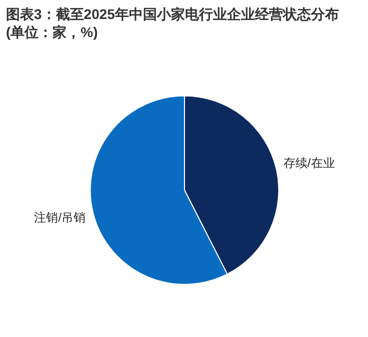  Describe the element at coordinates (173, 23) in the screenshot. I see `chart-title: 图表3：截至2025年中国小家电行业企业经营状态分布(单位：家，%)` at that location.